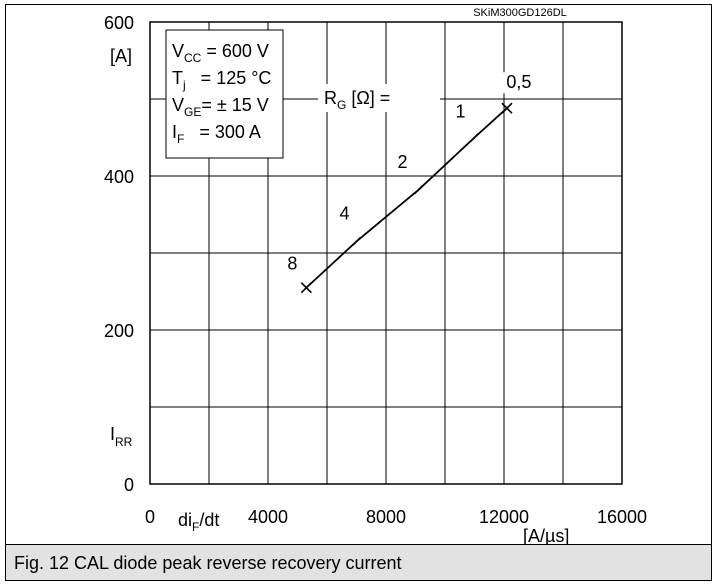  I want to click on data-label: 0,5, so click(518, 82).